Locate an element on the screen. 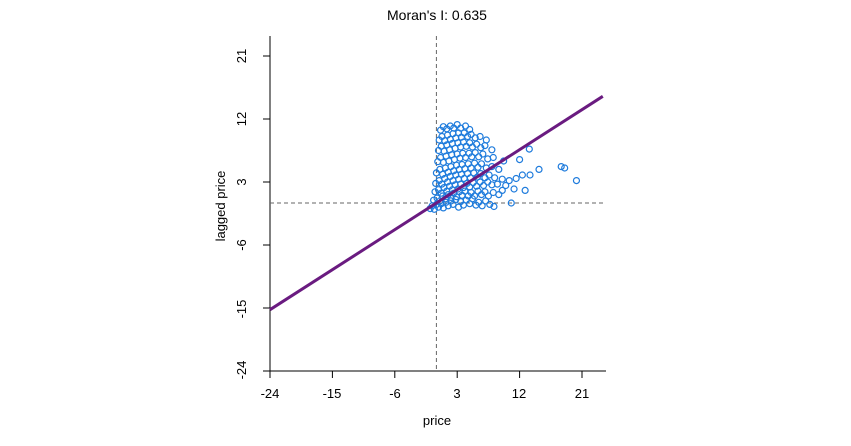  y-tick-label: 3 is located at coordinates (241, 181).